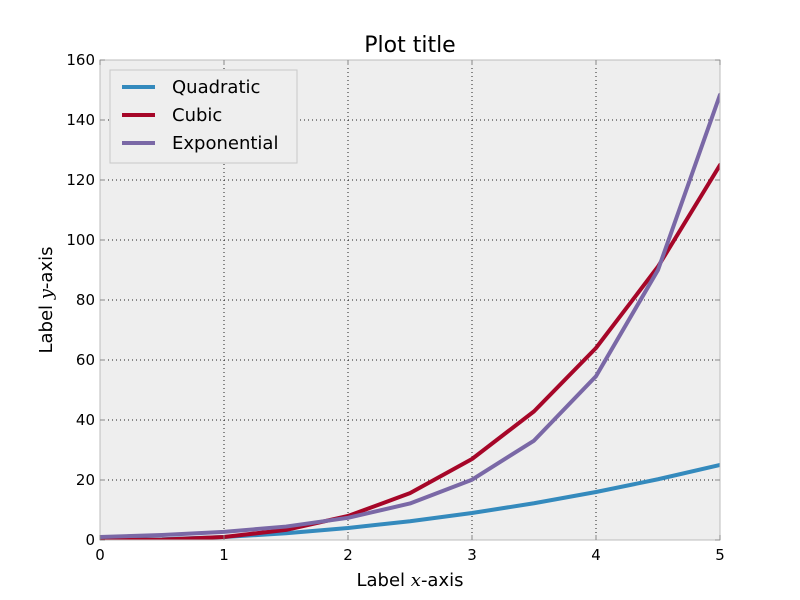 This screenshot has width=800, height=600. What do you see at coordinates (225, 143) in the screenshot?
I see `legend-label-exponential: Exponential` at bounding box center [225, 143].